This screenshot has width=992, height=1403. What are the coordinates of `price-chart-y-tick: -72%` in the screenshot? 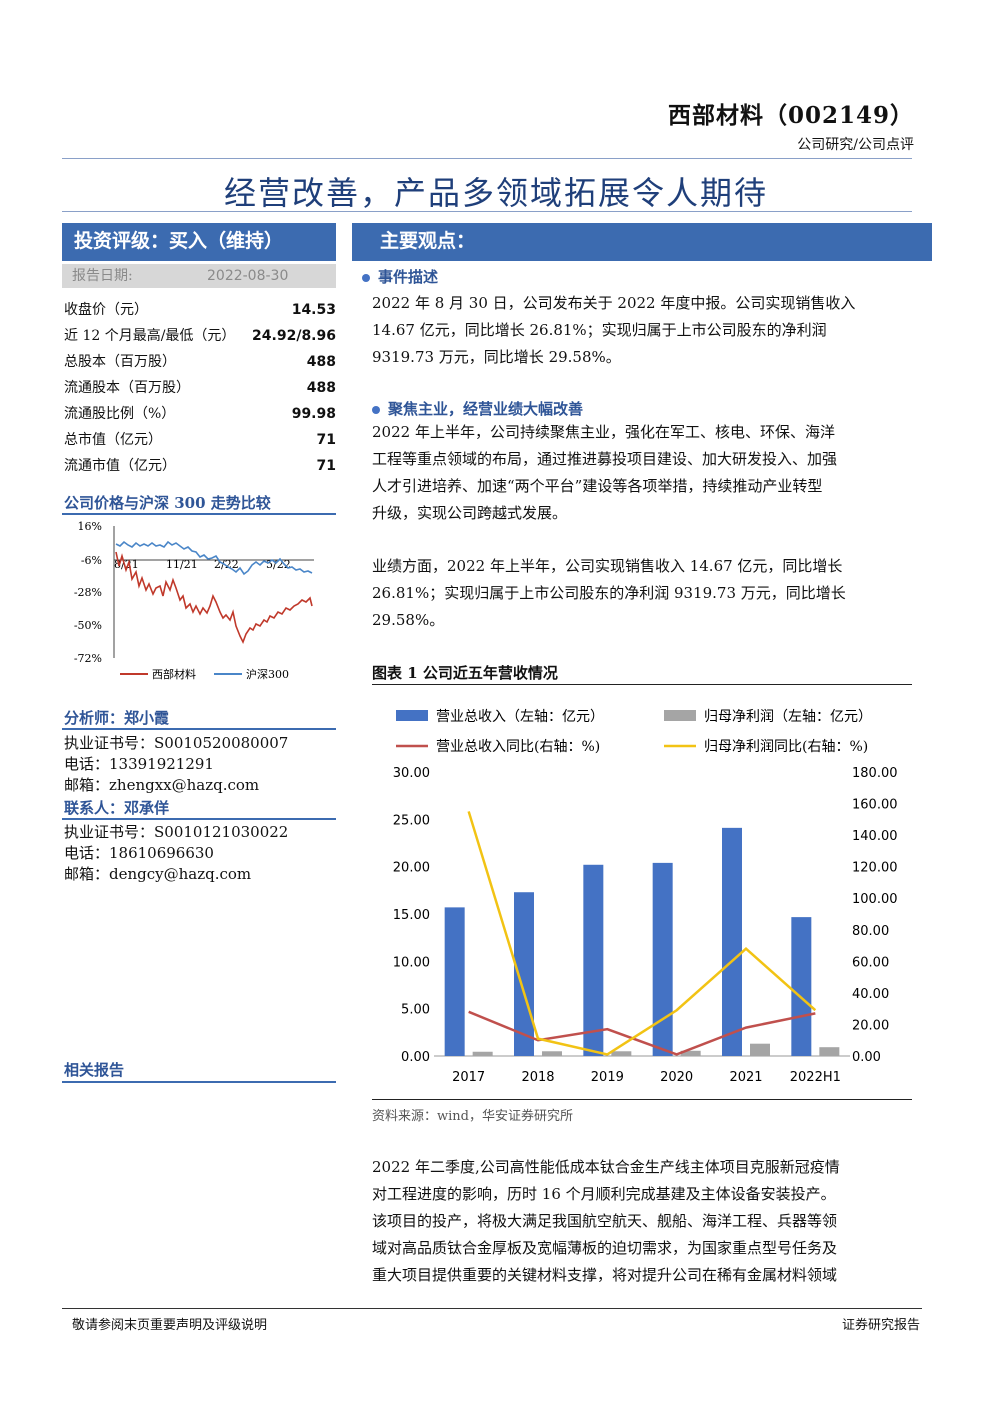 It's located at (88, 658).